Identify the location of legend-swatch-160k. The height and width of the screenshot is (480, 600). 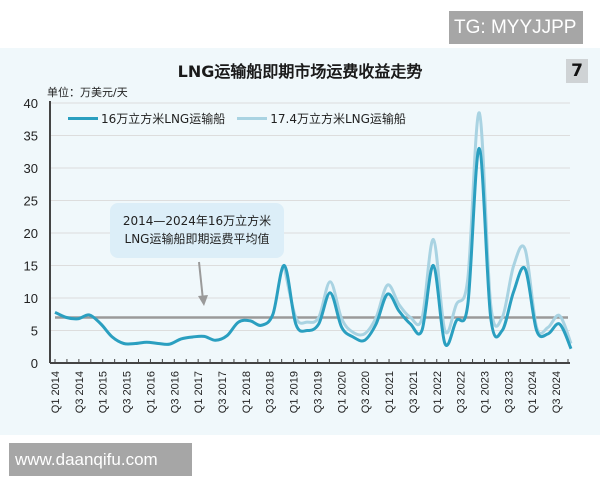
(83, 118).